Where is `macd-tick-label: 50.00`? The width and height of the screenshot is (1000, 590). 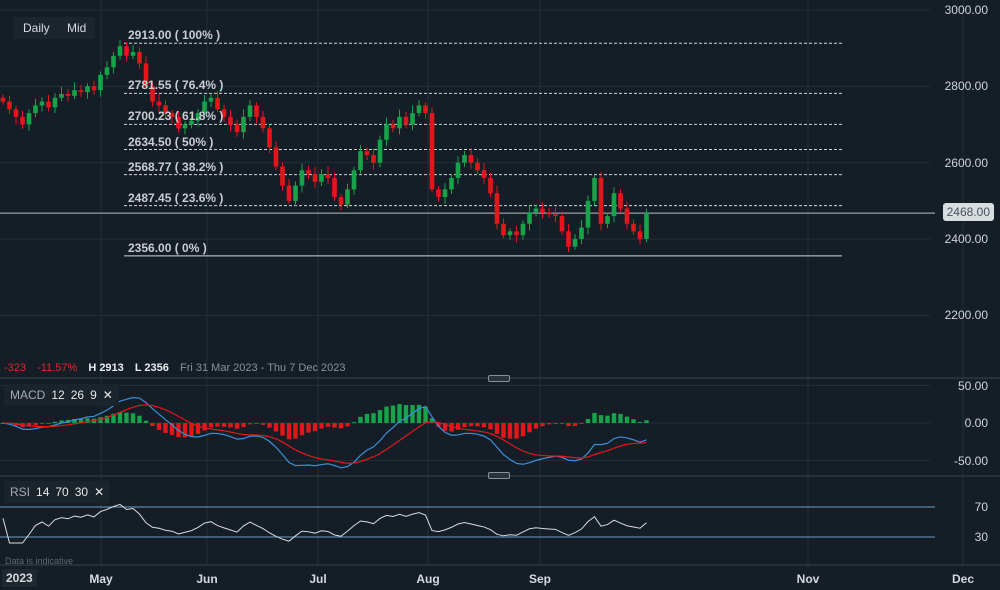 macd-tick-label: 50.00 is located at coordinates (972, 385).